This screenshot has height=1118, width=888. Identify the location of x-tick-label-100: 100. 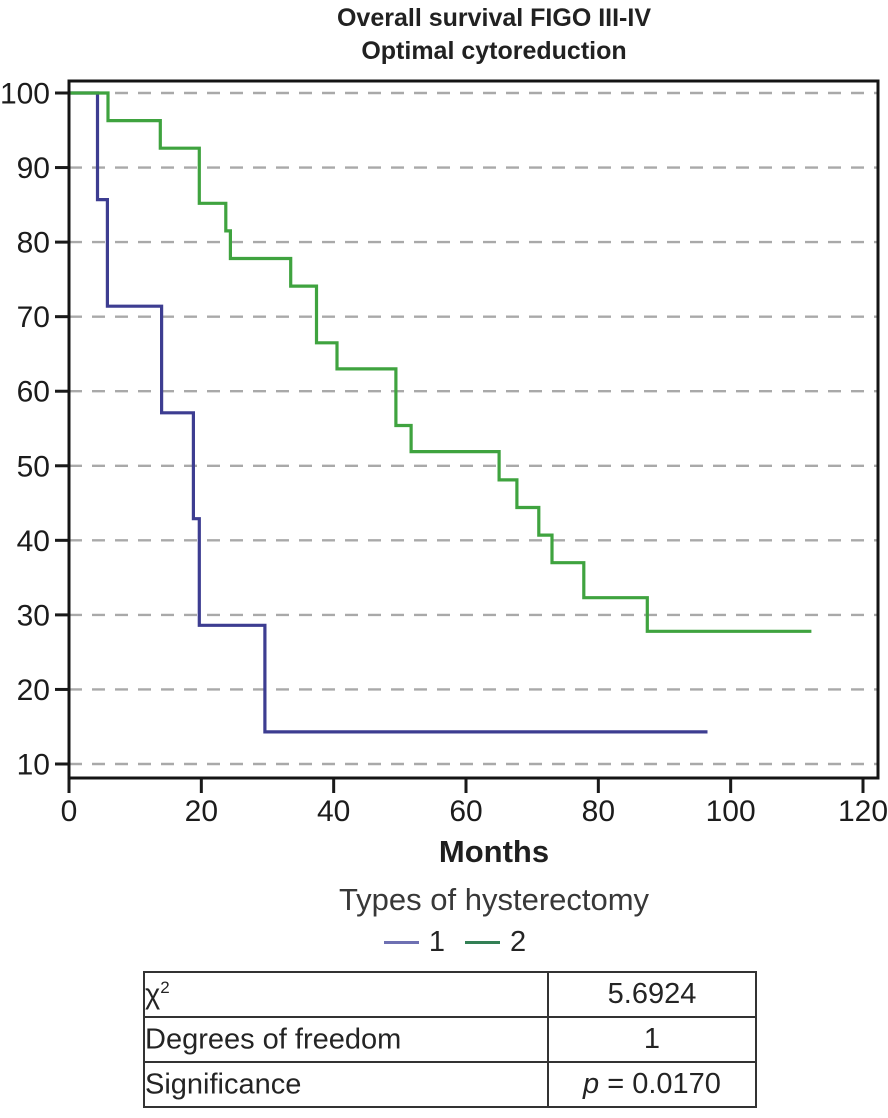
(731, 811).